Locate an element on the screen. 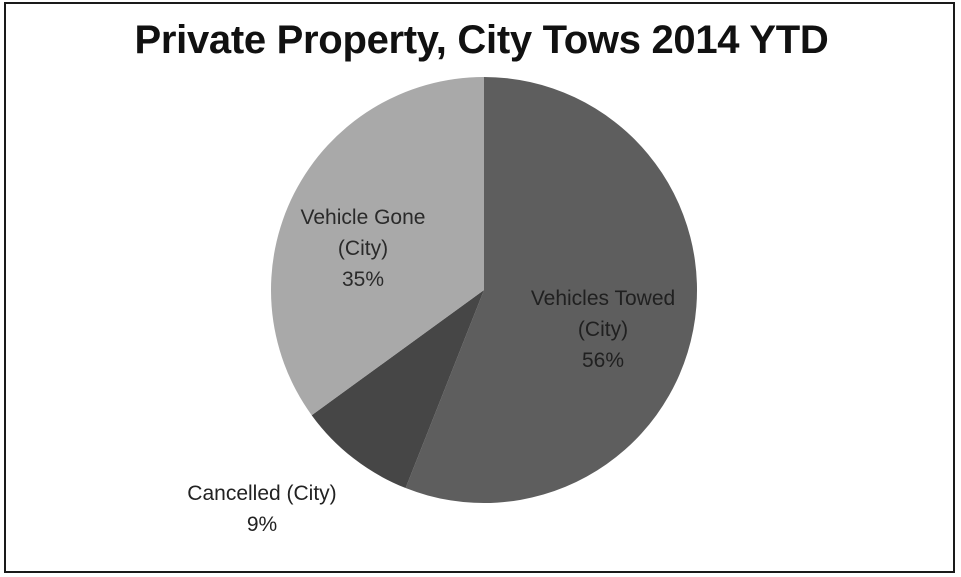  slice-percent: 9% is located at coordinates (262, 524).